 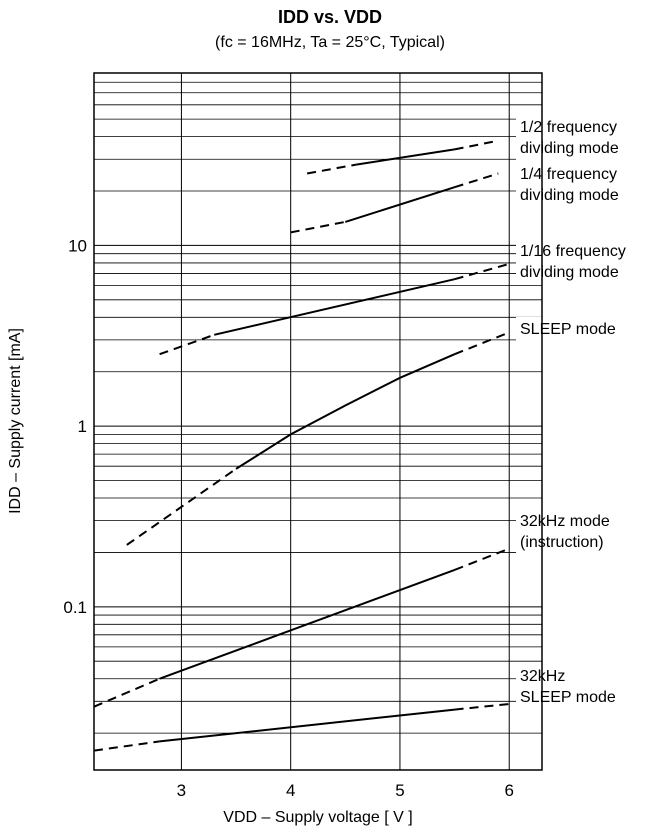 I want to click on series-label-1-line-1: dividing mode, so click(x=569, y=195).